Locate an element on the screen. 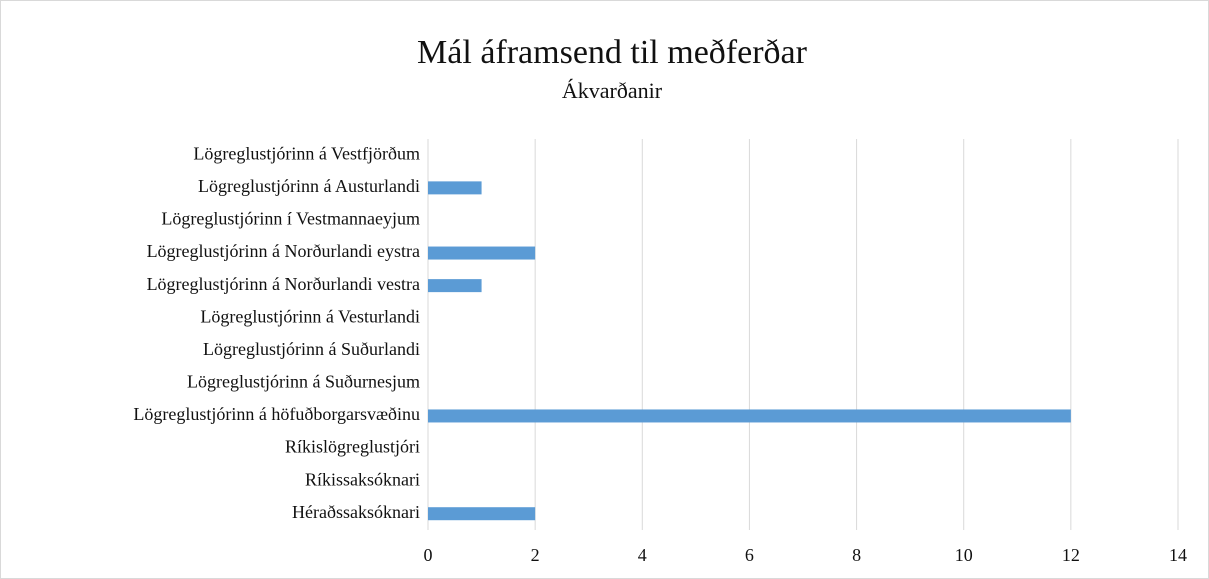 This screenshot has height=579, width=1209. x-tick-label: 4 is located at coordinates (642, 555).